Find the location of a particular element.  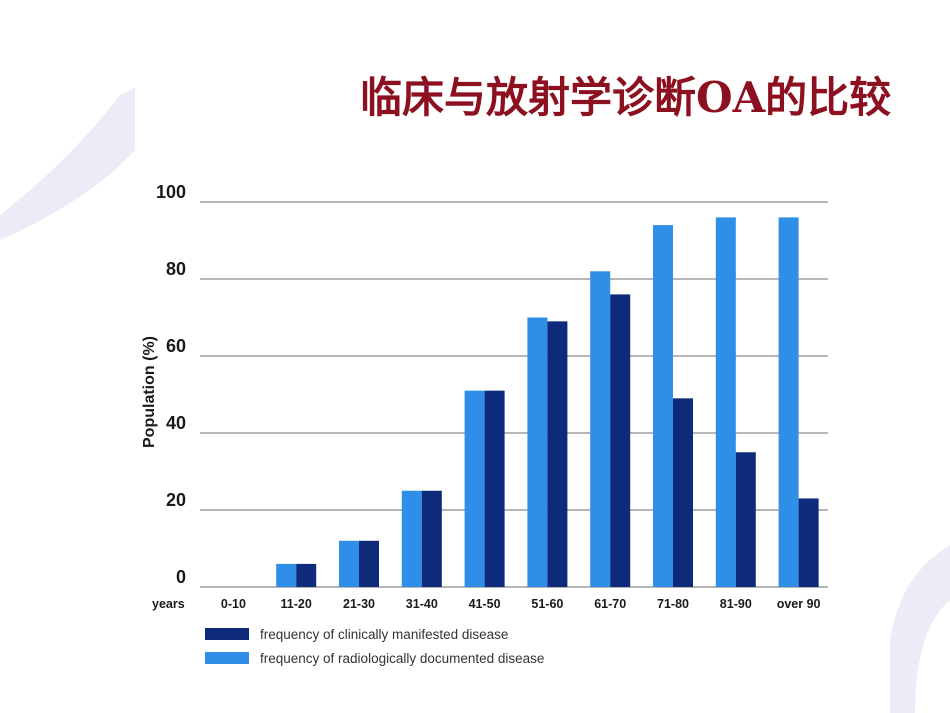

y-tick-label: 0 is located at coordinates (181, 577).